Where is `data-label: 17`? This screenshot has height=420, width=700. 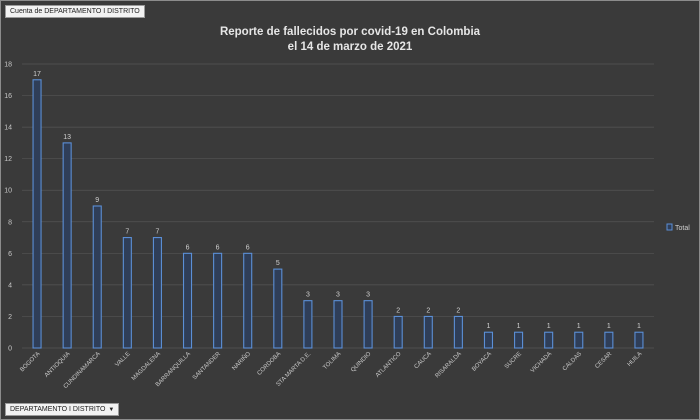 data-label: 17 is located at coordinates (37, 74).